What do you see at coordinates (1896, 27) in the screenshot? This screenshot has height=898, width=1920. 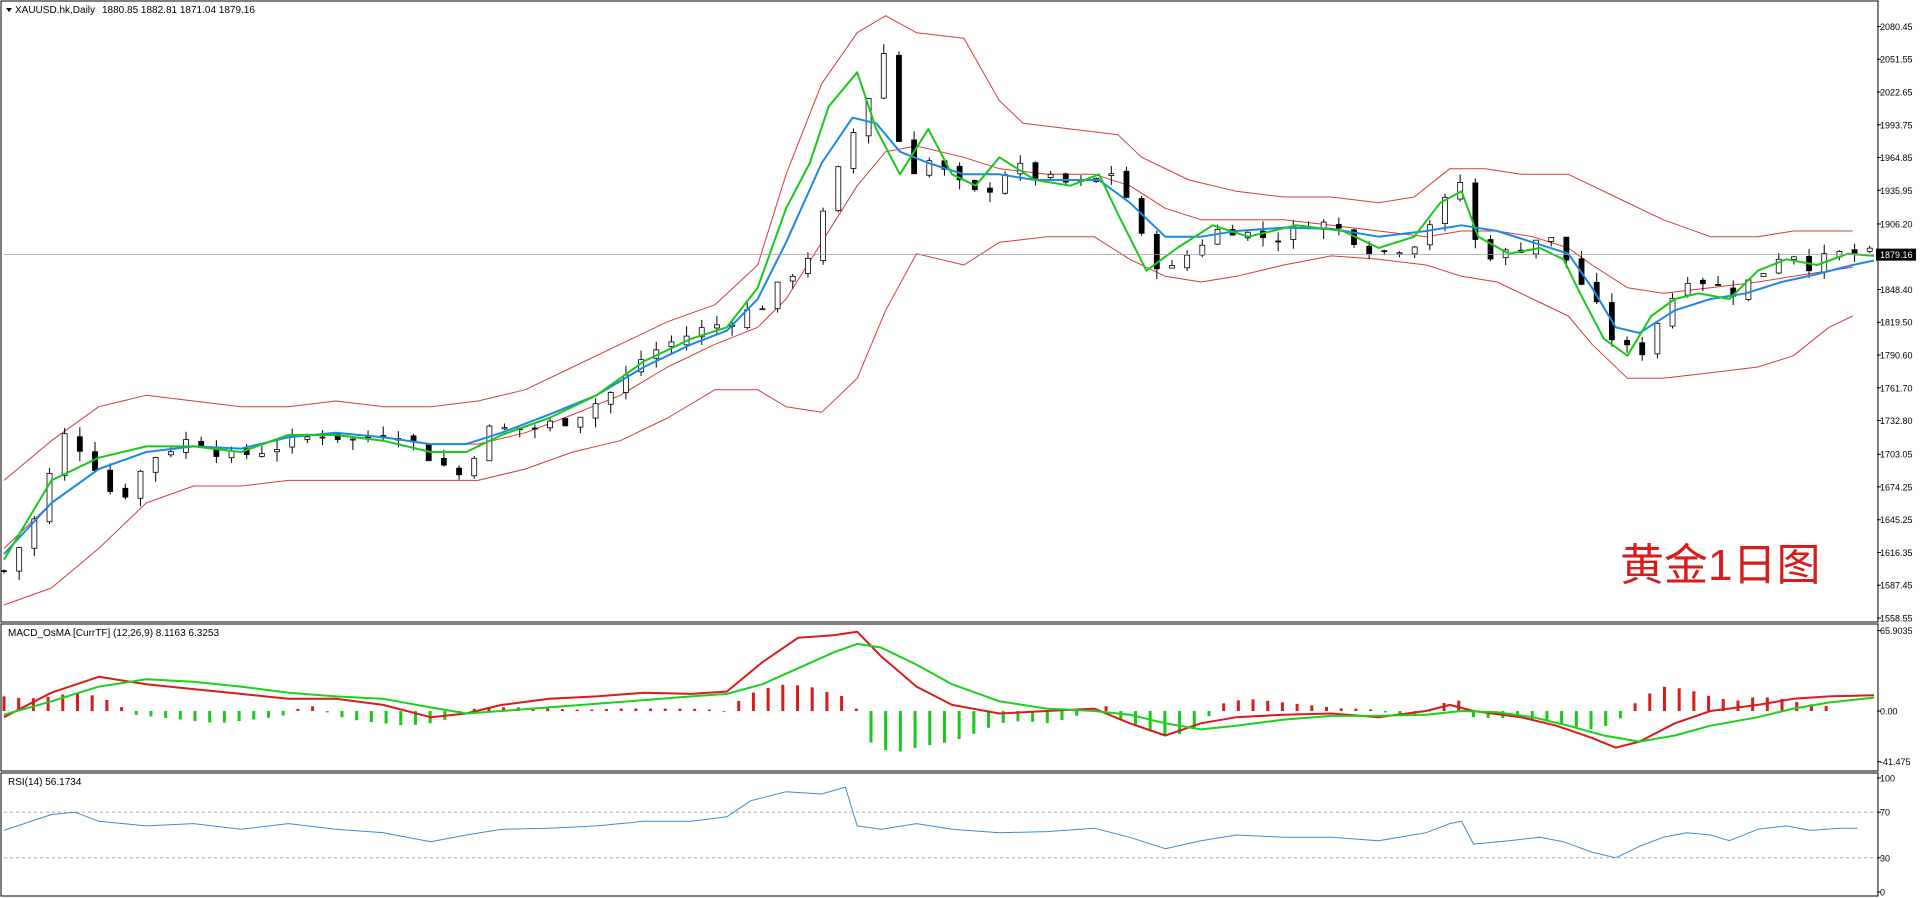 I see `y-tick-label: 2080.45` at bounding box center [1896, 27].